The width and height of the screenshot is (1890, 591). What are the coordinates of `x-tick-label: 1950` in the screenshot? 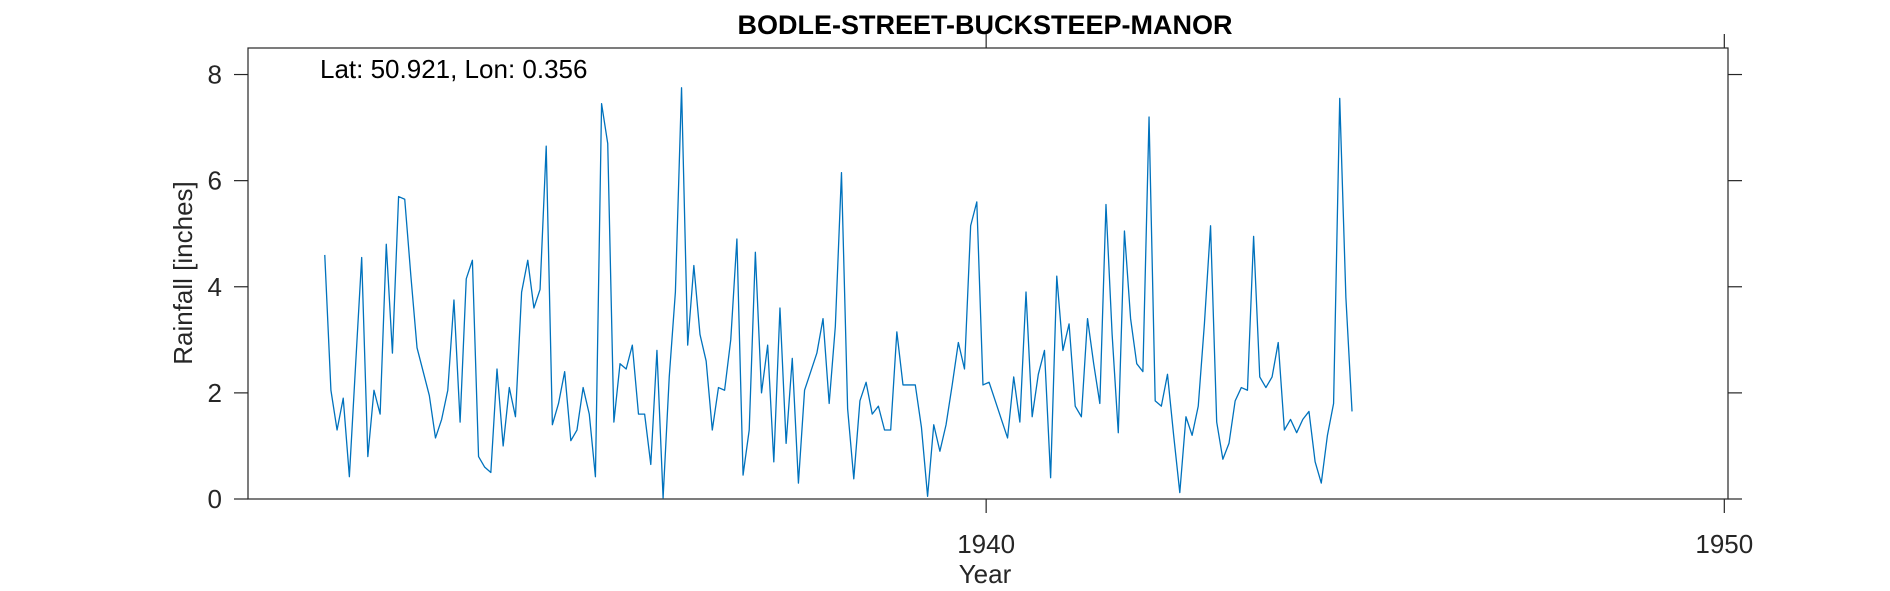 It's located at (1724, 544).